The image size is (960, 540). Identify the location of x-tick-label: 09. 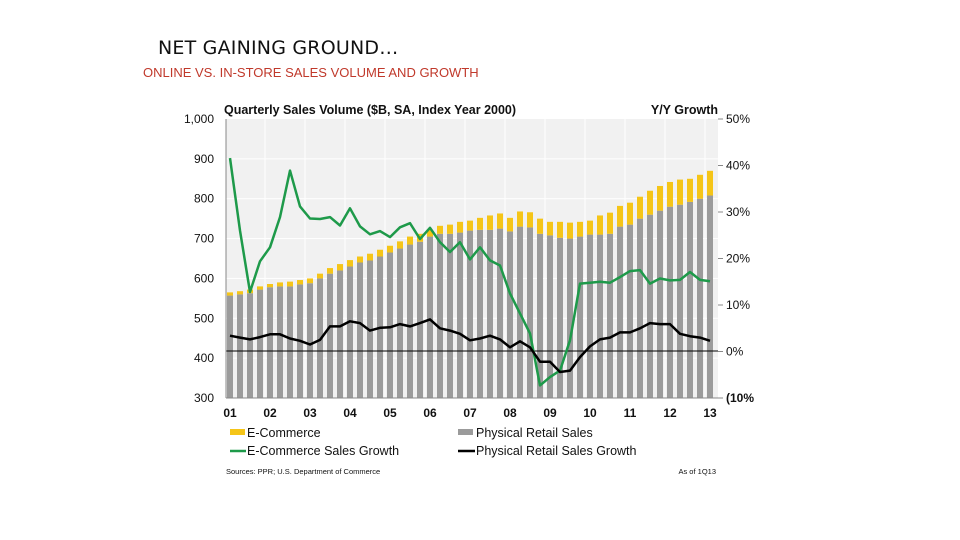
(550, 413).